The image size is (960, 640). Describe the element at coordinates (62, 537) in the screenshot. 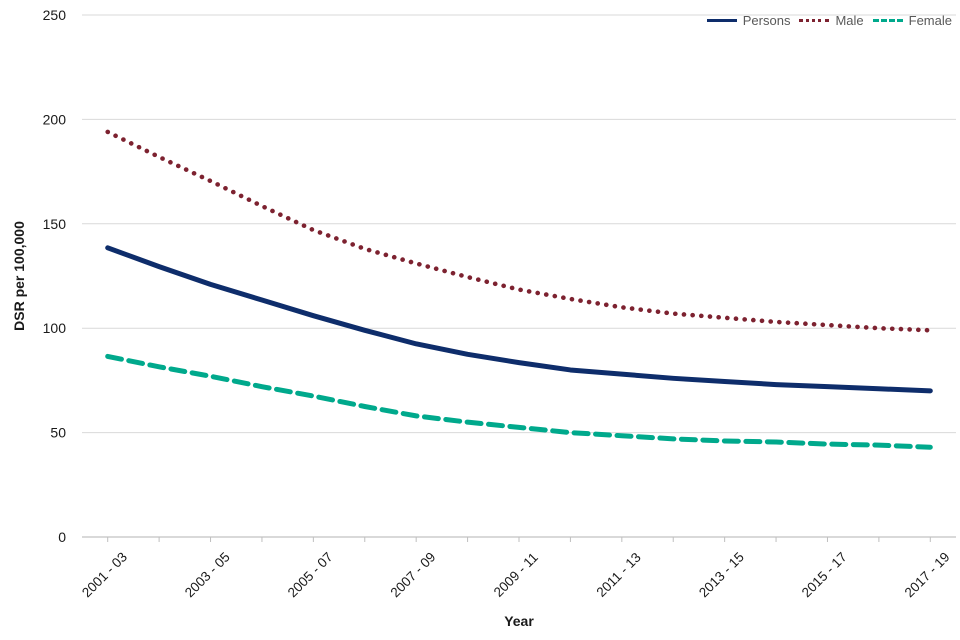

I see `y-tick-label: 0` at that location.